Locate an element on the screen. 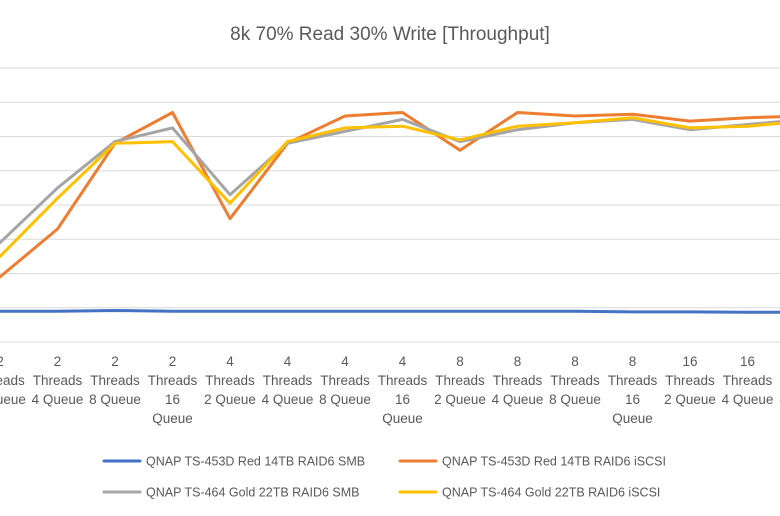 This screenshot has width=780, height=516. x-tick-label: 16 Threads 4 Queue is located at coordinates (748, 380).